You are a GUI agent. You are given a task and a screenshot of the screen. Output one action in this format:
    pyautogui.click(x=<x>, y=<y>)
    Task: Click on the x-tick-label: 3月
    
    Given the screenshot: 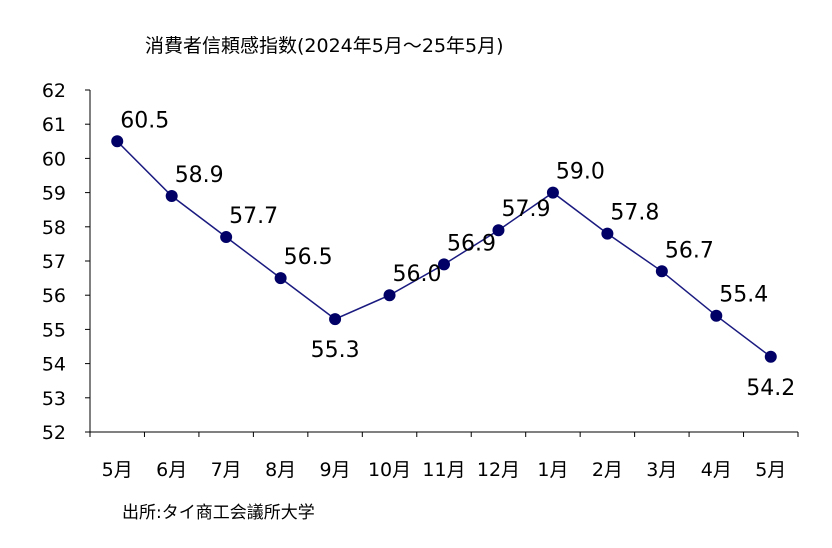 What is the action you would take?
    pyautogui.click(x=661, y=470)
    